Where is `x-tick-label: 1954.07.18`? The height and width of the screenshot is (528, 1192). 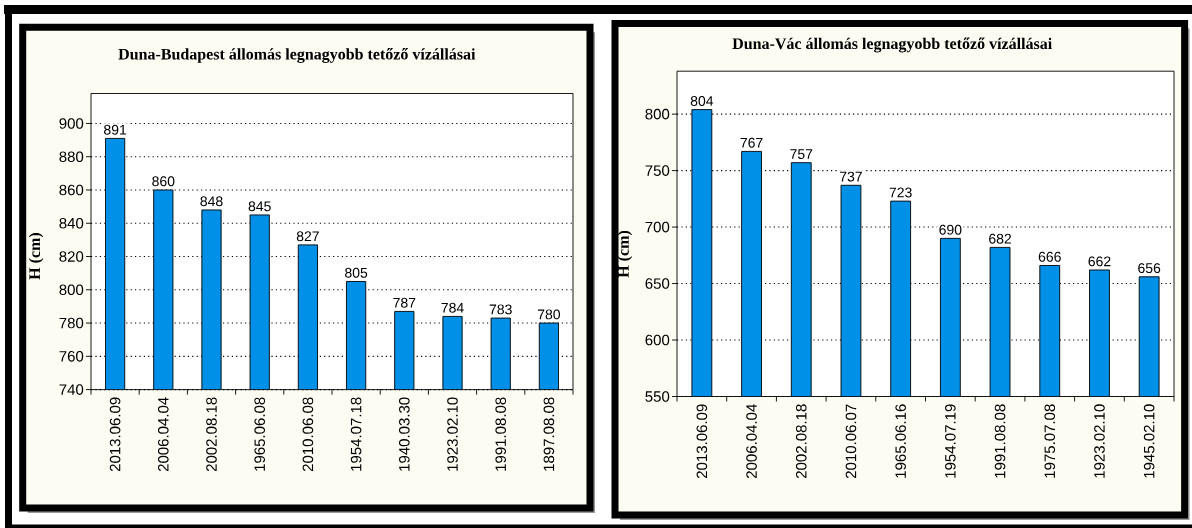 x-tick-label: 1954.07.18 is located at coordinates (356, 434).